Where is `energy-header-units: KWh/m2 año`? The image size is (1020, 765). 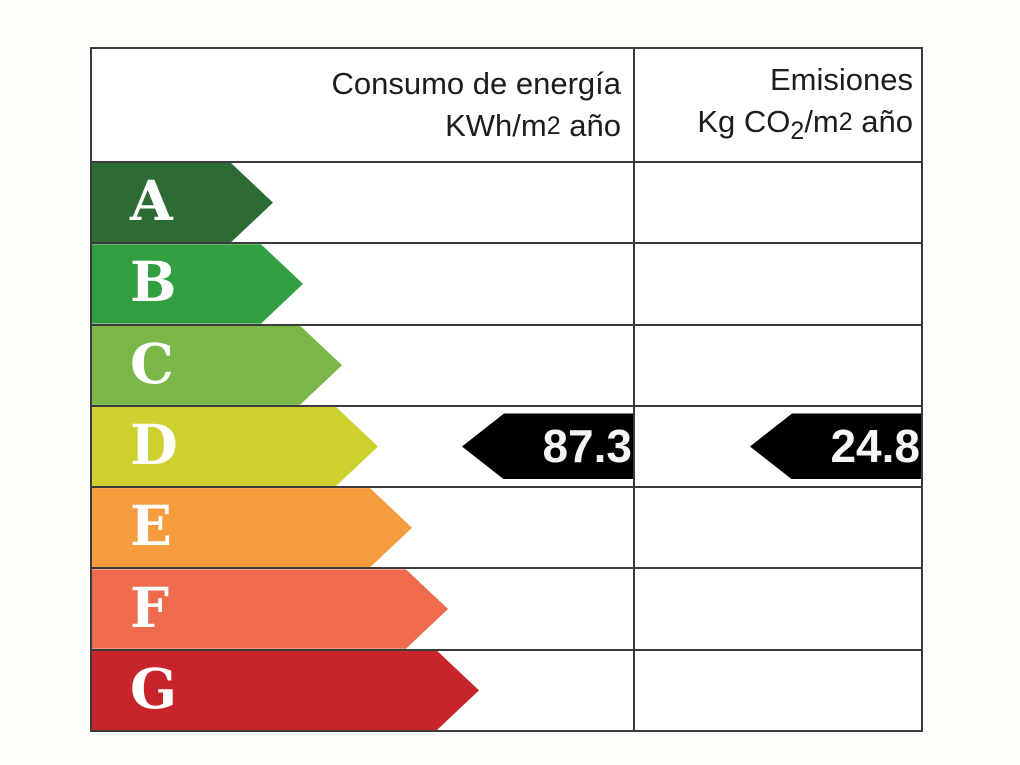
energy-header-units: KWh/m2 año is located at coordinates (533, 125).